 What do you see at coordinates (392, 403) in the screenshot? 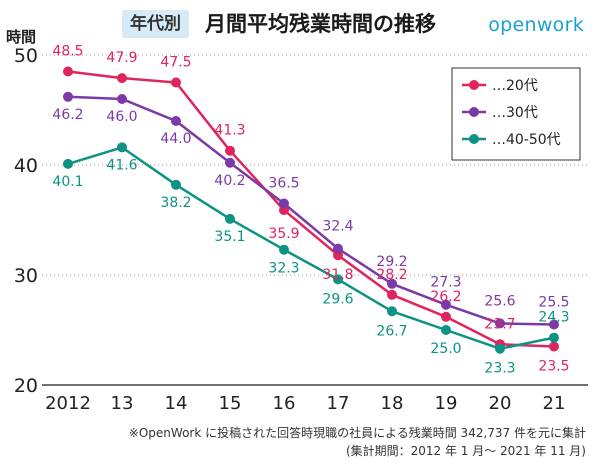
I see `x-tick-label-18: 18` at bounding box center [392, 403].